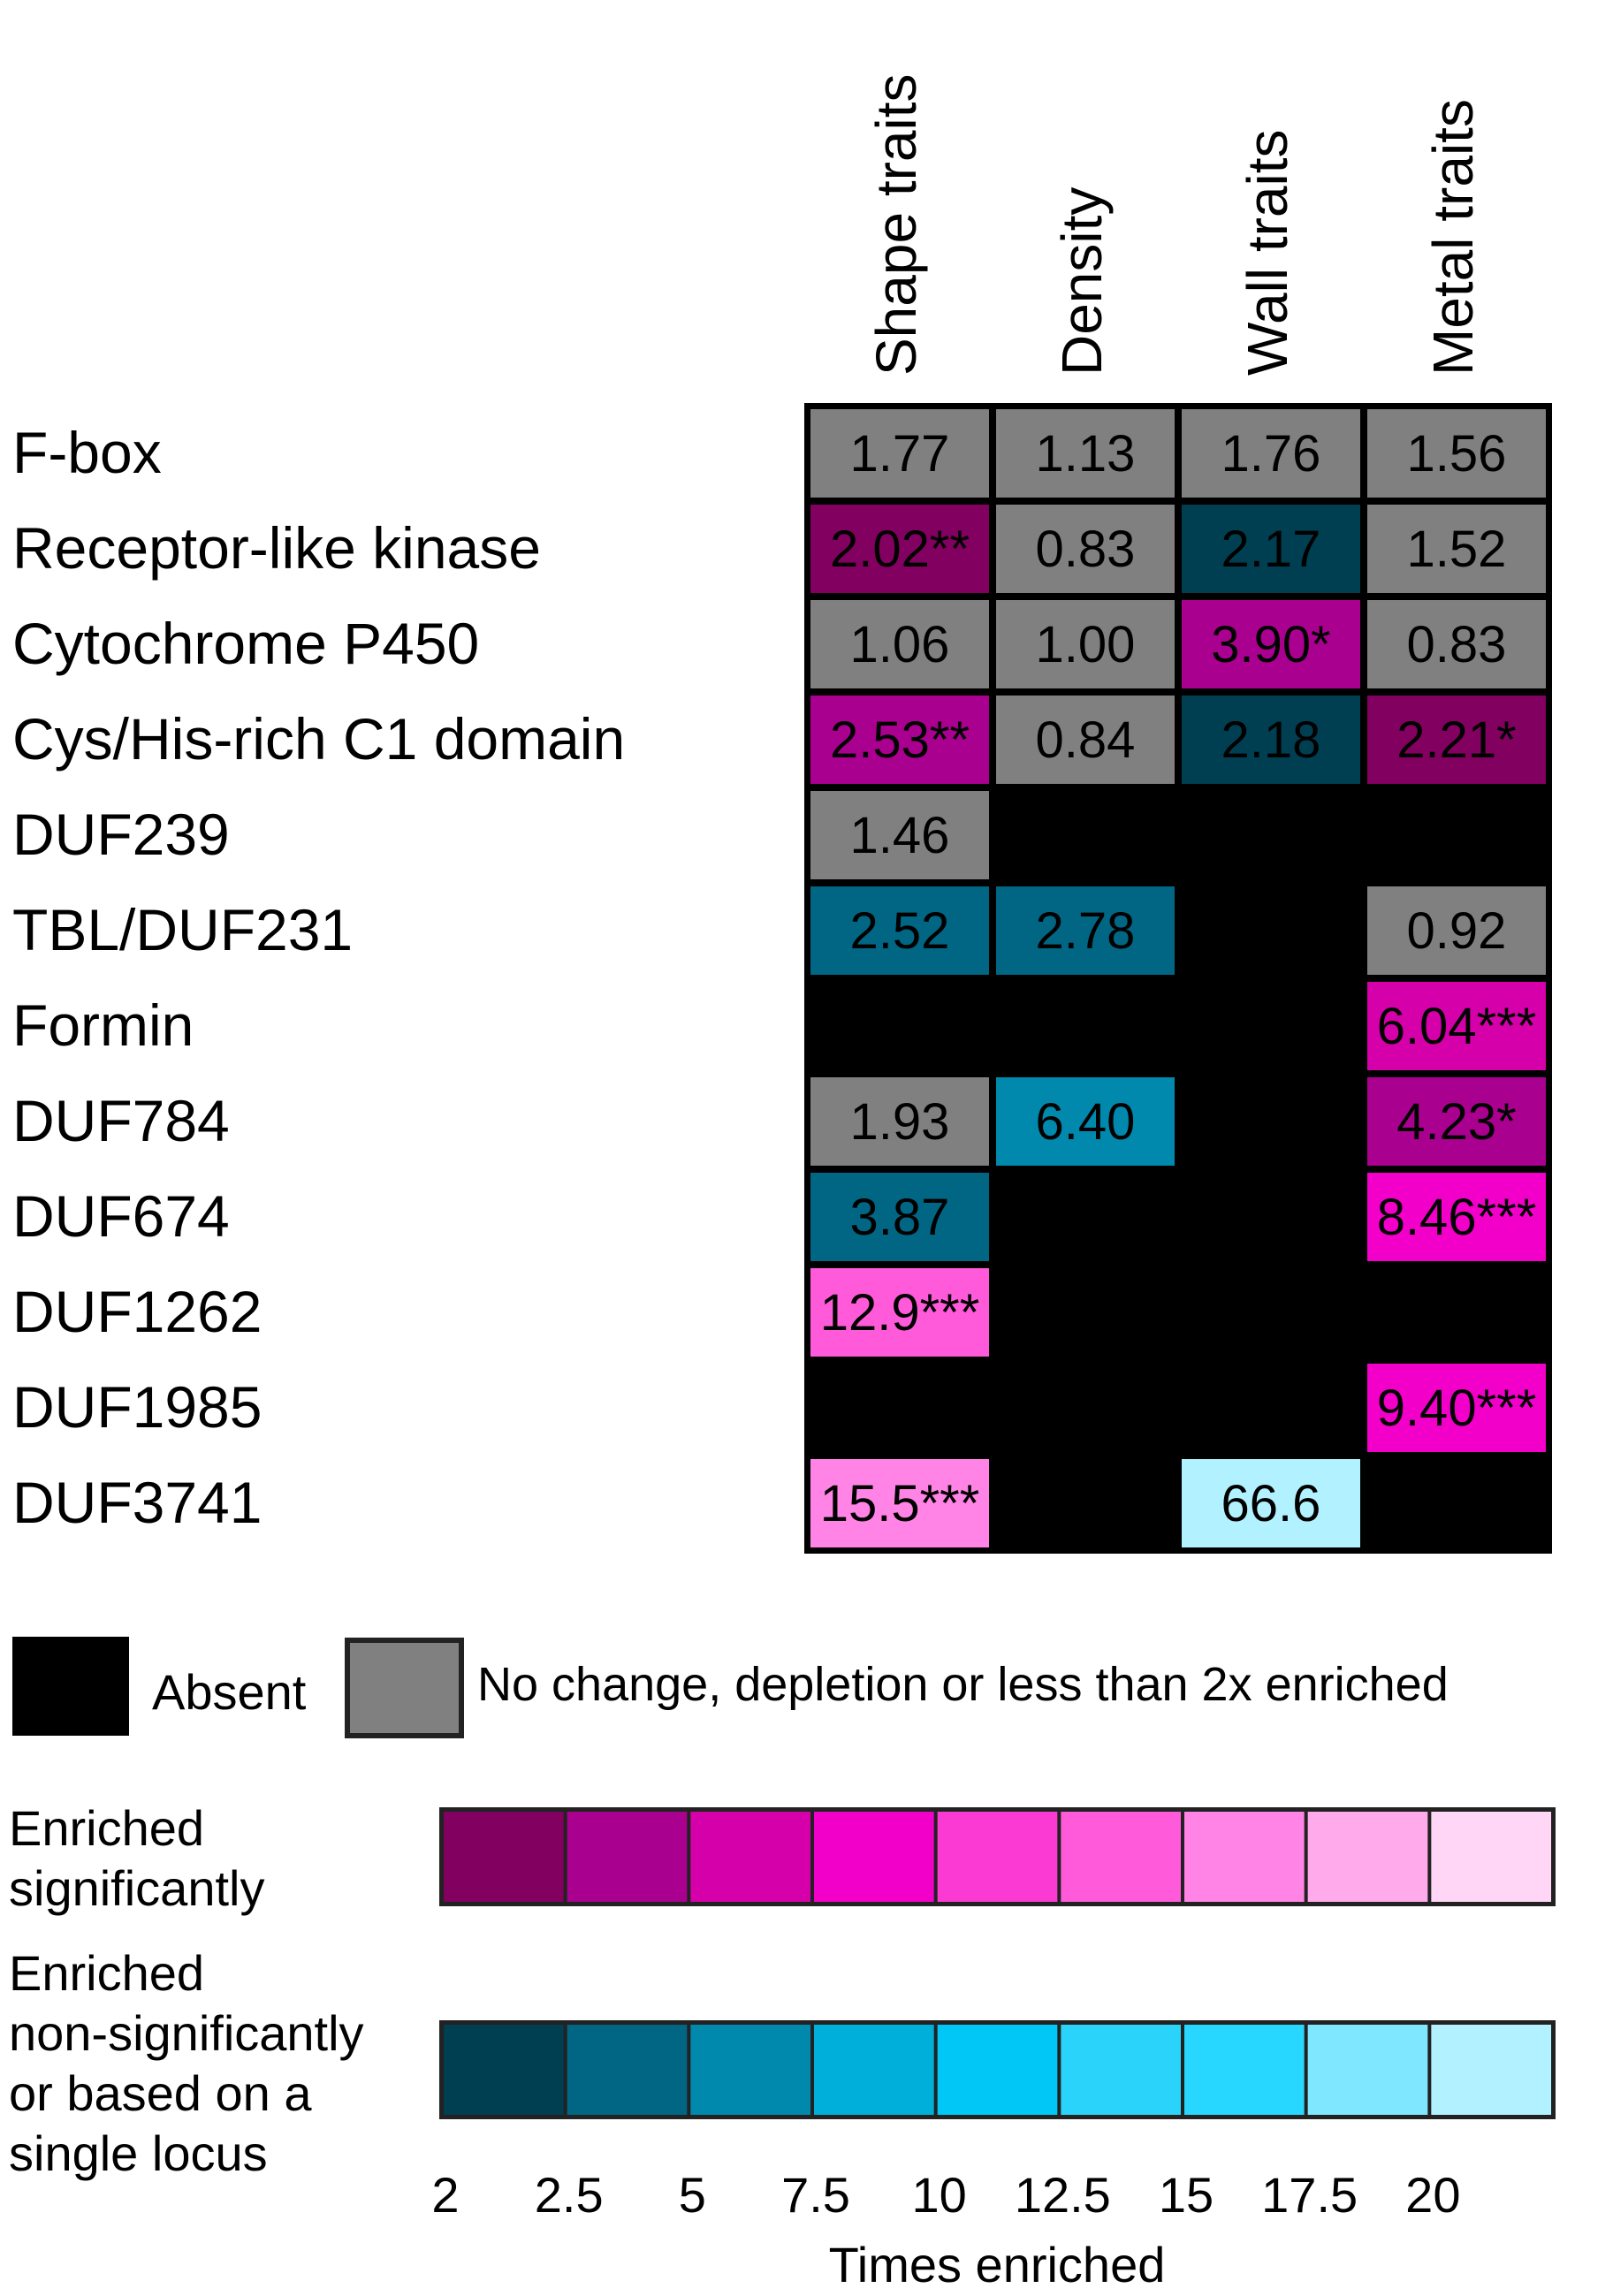 The image size is (1613, 2296). I want to click on legend-nonsignificant-line: single locus, so click(138, 2153).